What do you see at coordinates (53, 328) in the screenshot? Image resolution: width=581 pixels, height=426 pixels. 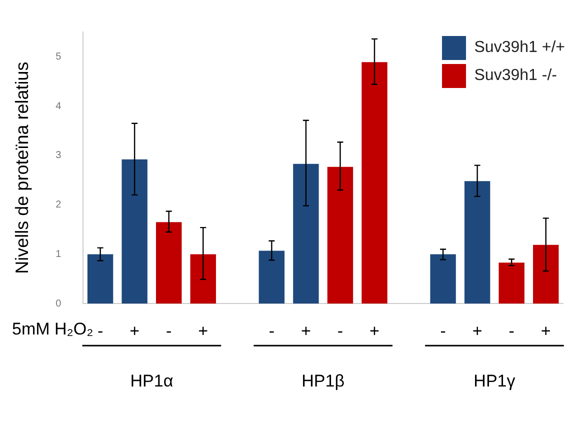 I see `x-axis-title: 5mM H₂O₂` at bounding box center [53, 328].